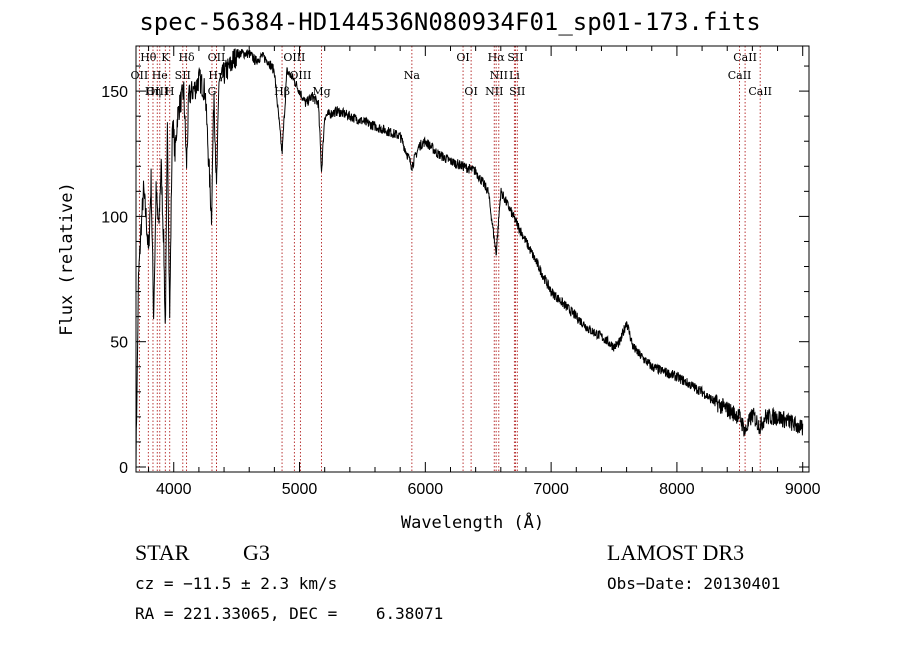 This screenshot has width=900, height=649. What do you see at coordinates (256, 552) in the screenshot?
I see `object-subclass: G3` at bounding box center [256, 552].